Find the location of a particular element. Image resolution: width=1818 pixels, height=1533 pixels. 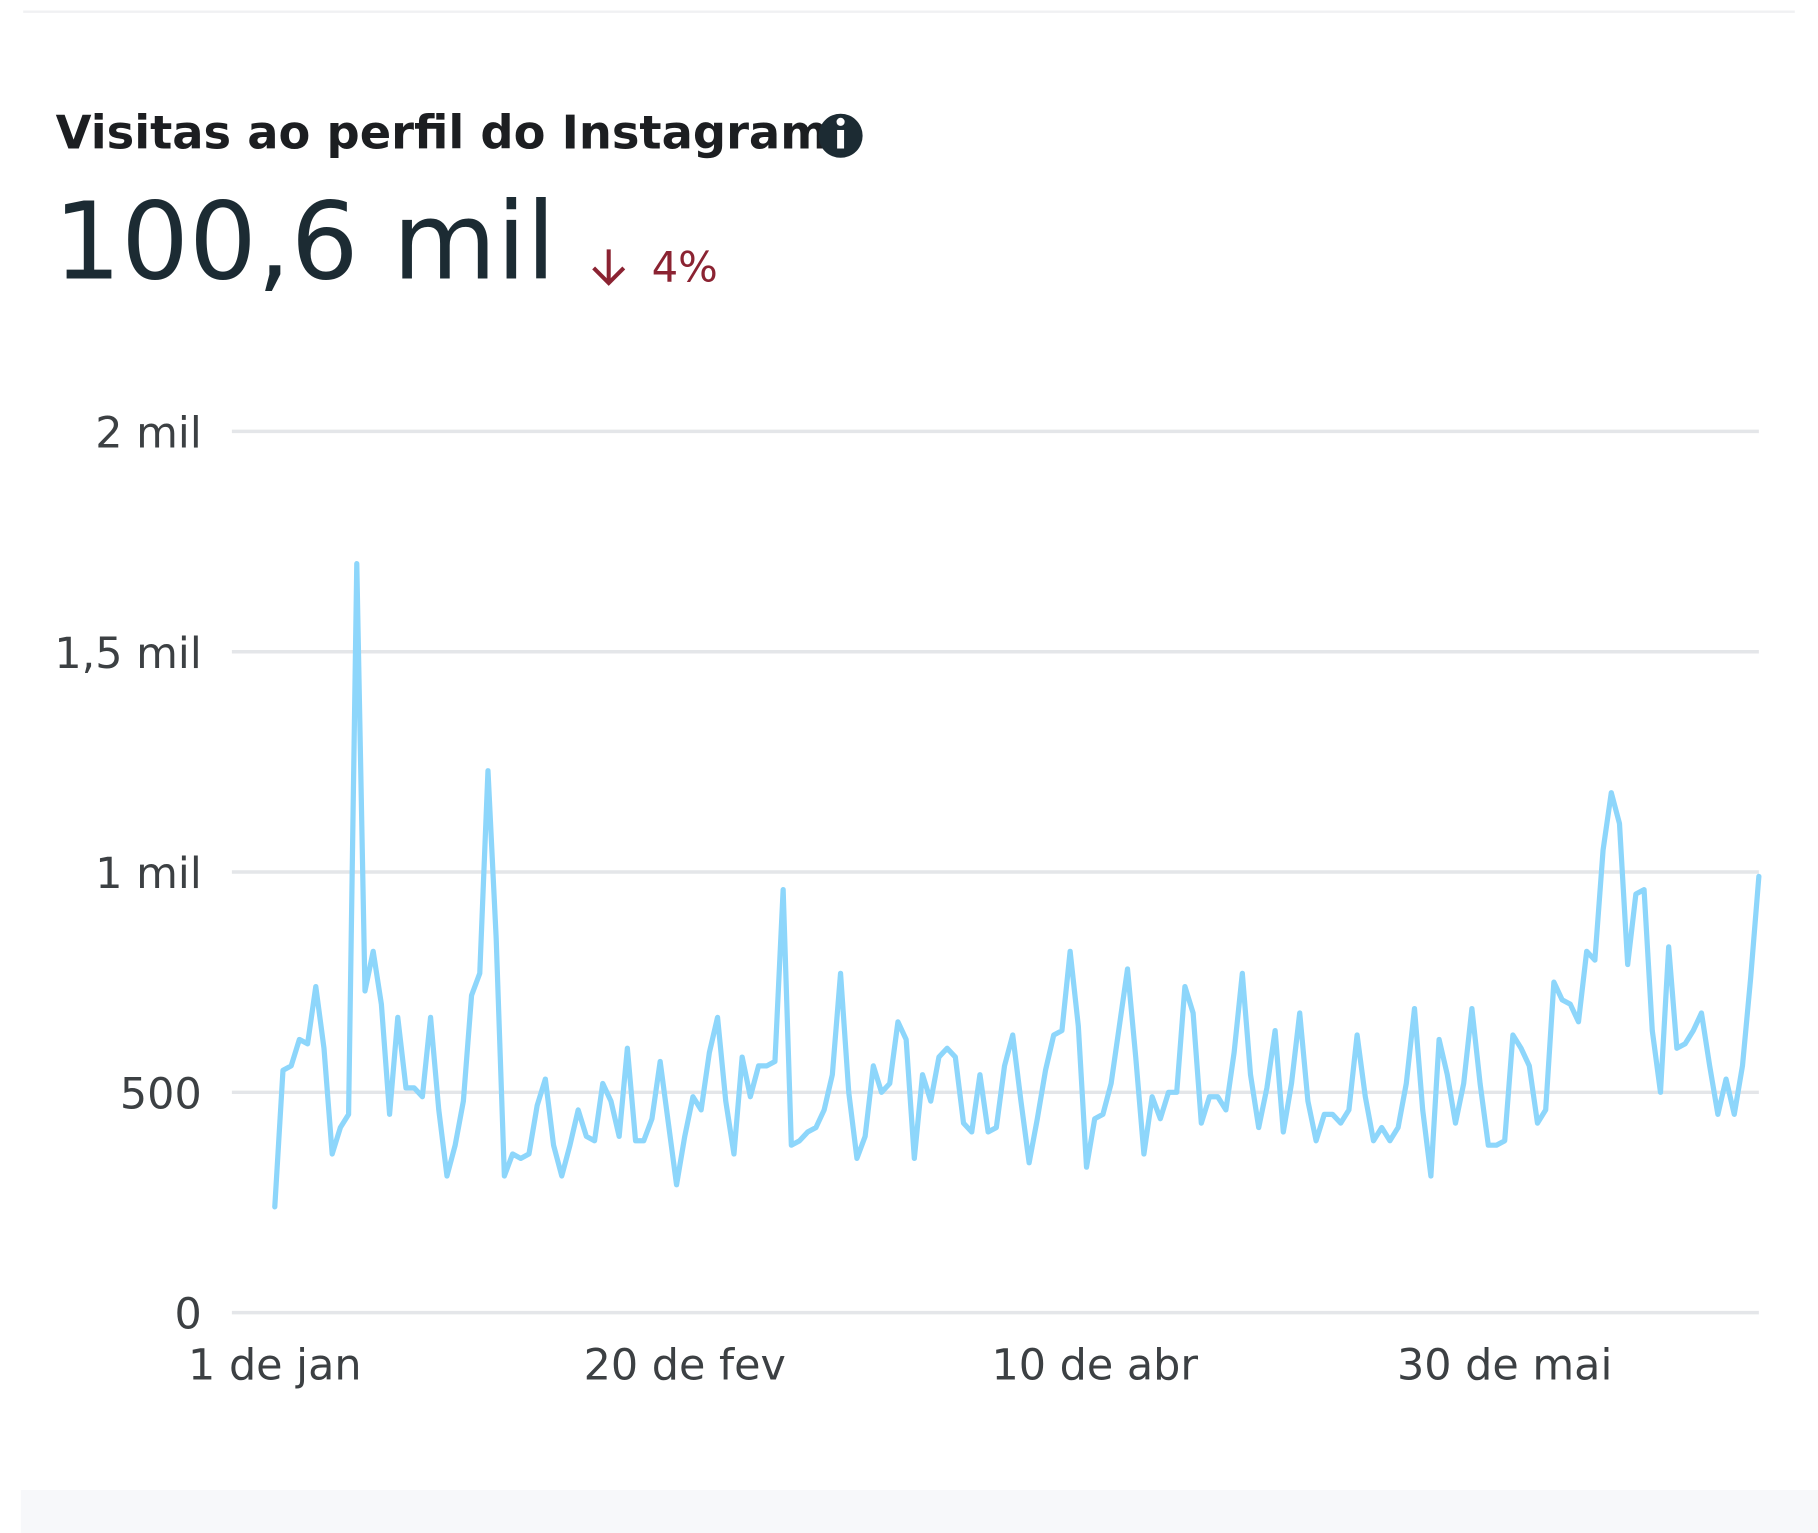

x-tick-label: 30 de mai is located at coordinates (1504, 1366).